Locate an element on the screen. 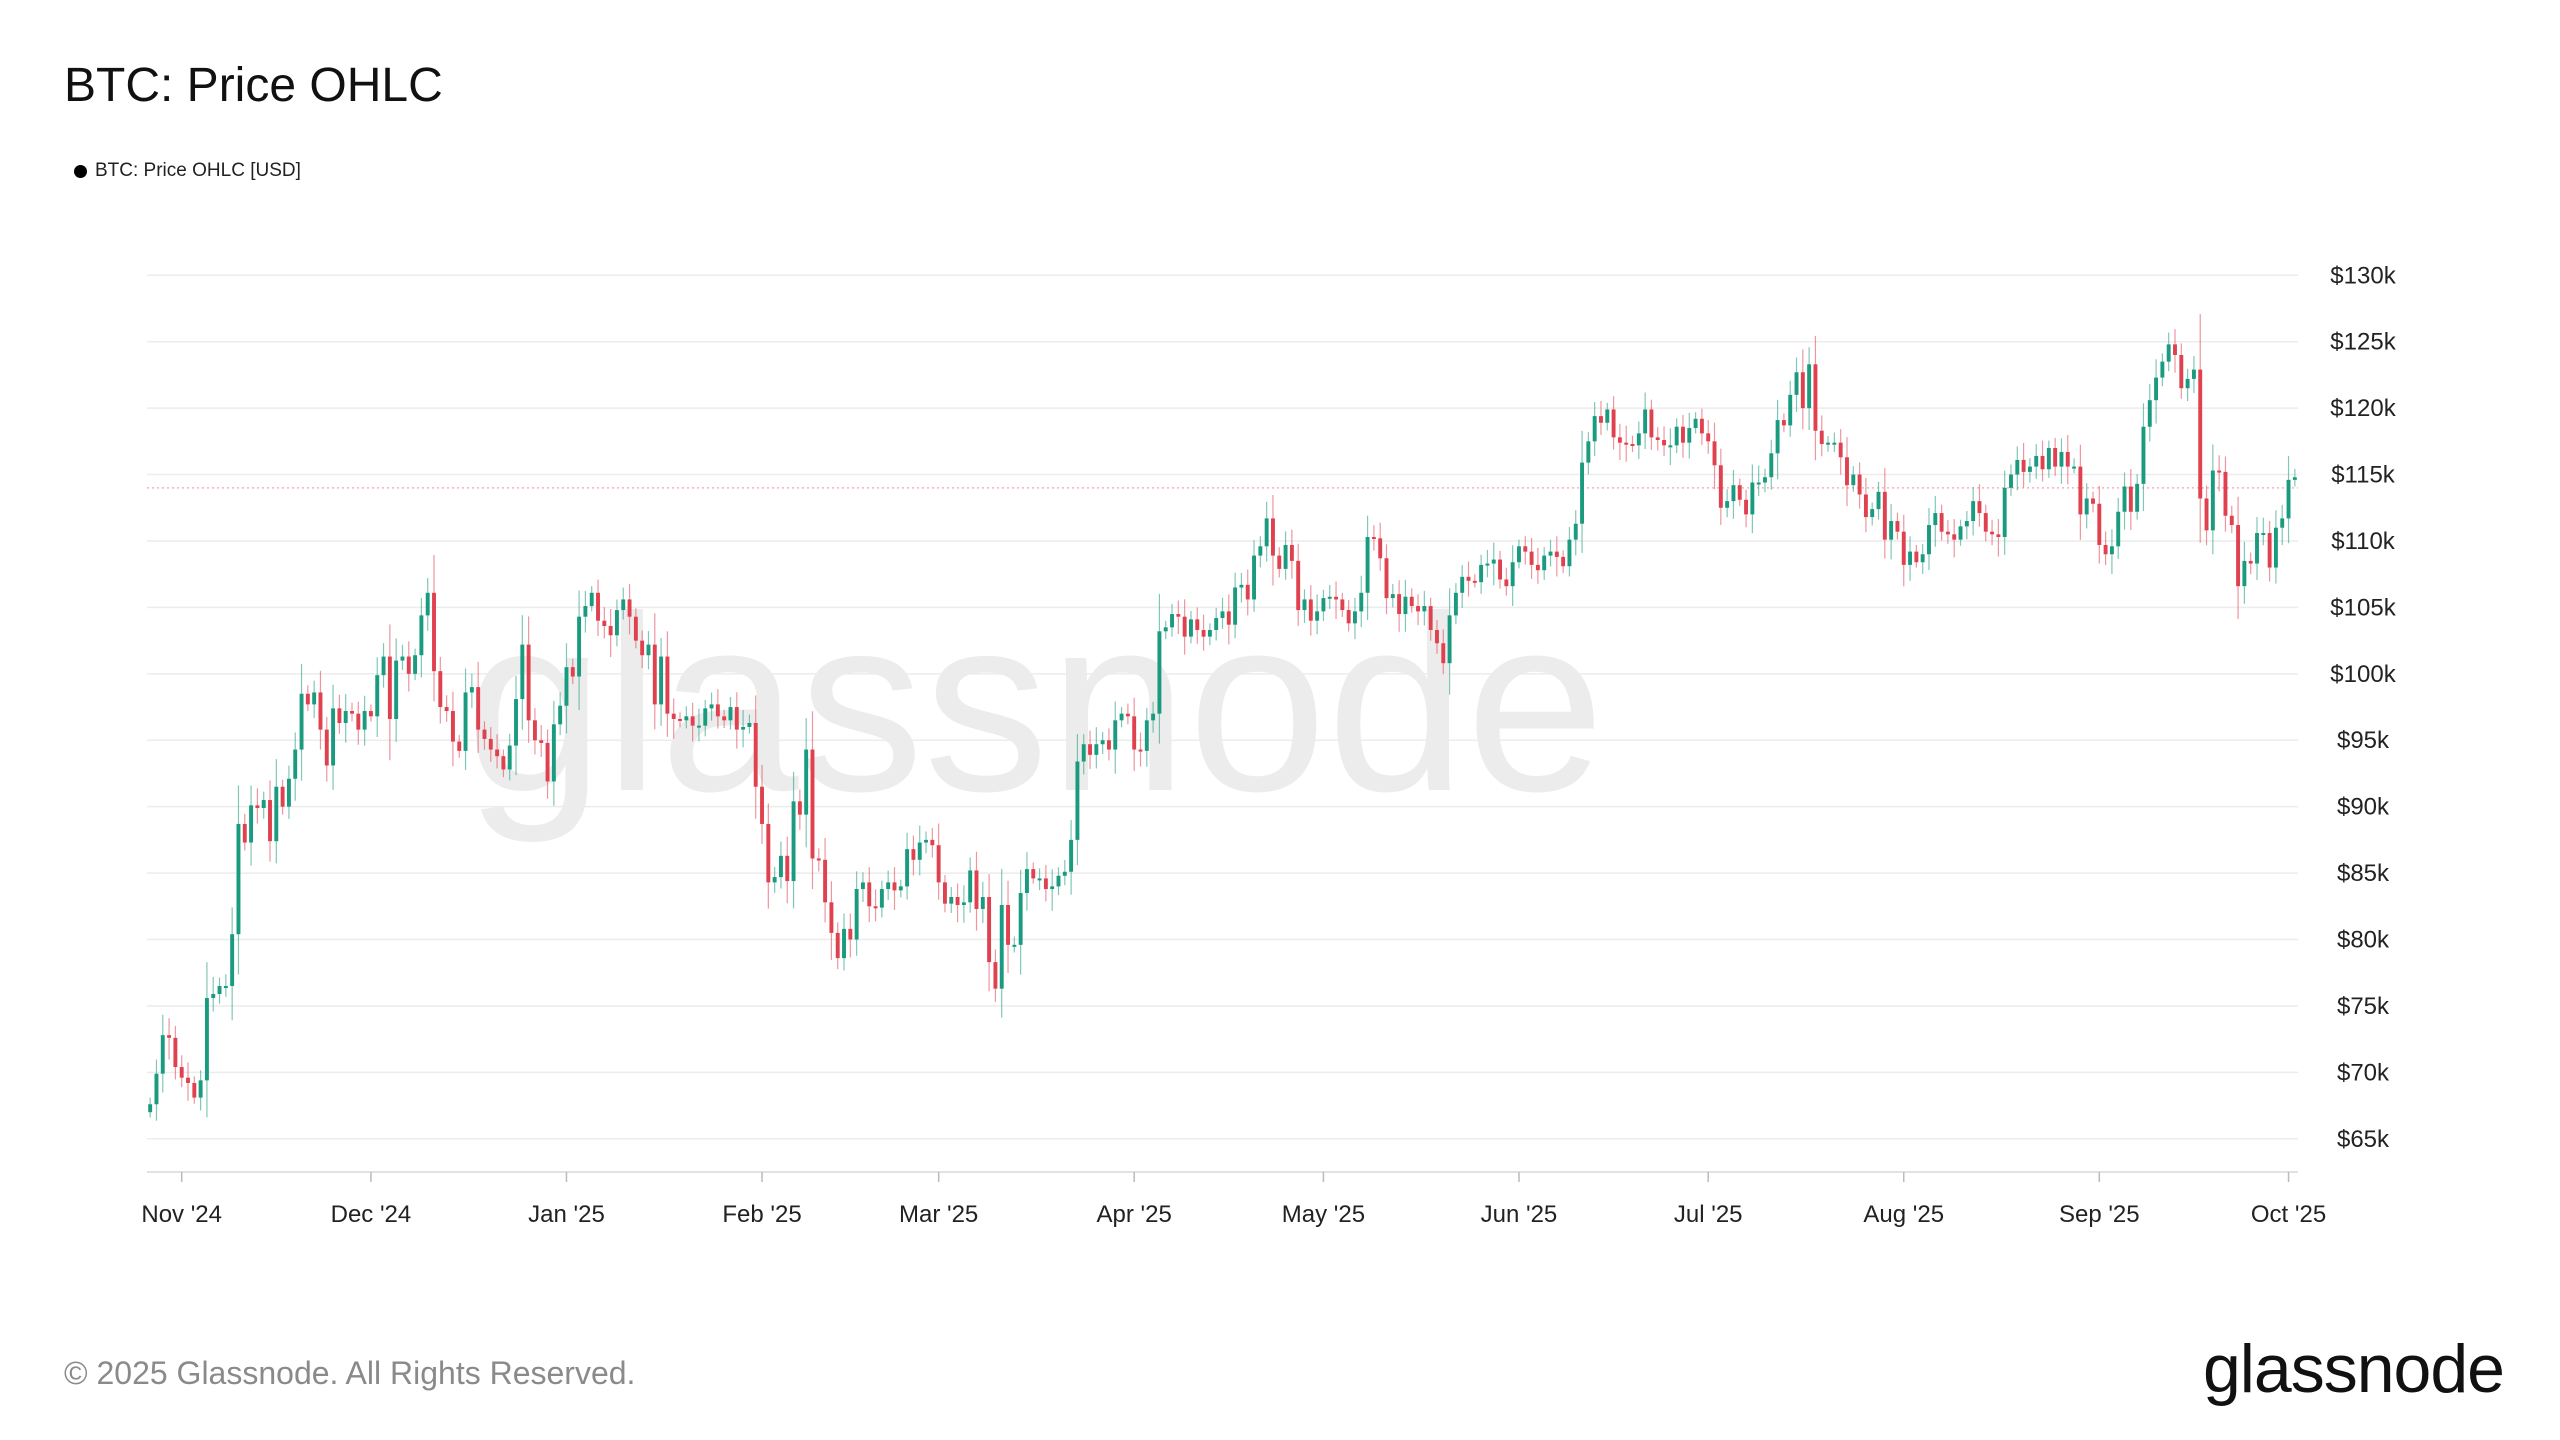 The height and width of the screenshot is (1440, 2560). chart-legend: BTC: Price OHLC [USD] is located at coordinates (187, 171).